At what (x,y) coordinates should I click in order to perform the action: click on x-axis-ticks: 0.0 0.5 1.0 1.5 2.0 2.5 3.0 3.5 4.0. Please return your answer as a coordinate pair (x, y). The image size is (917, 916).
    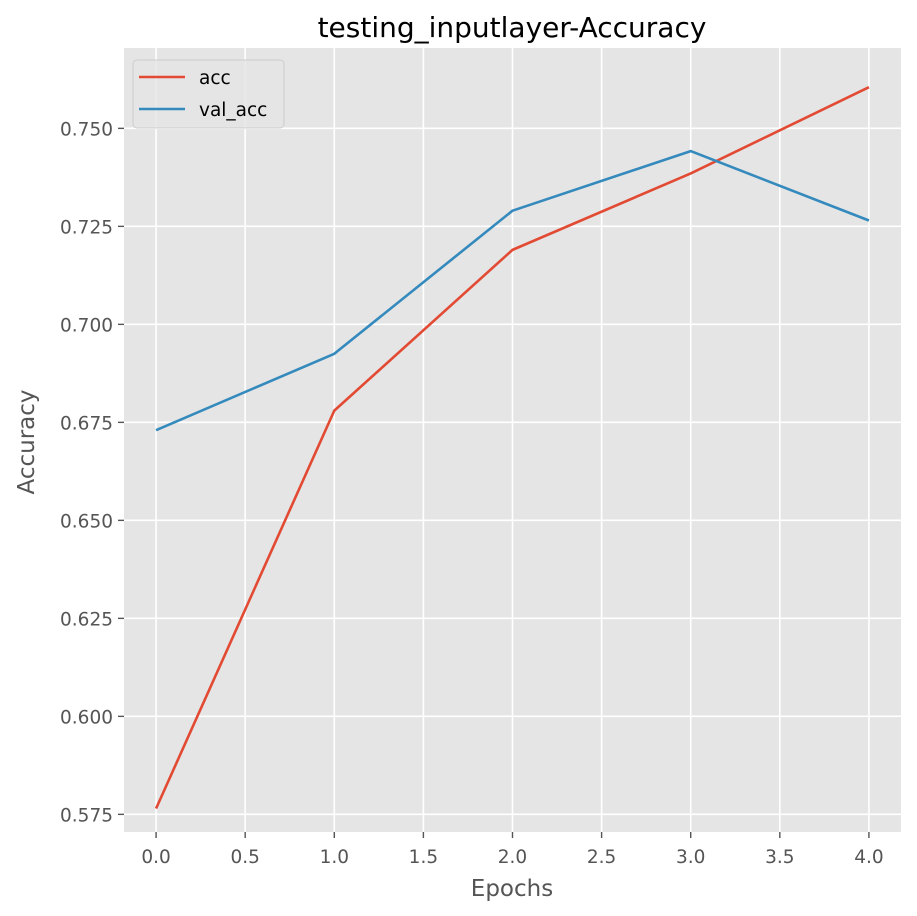
    Looking at the image, I should click on (512, 850).